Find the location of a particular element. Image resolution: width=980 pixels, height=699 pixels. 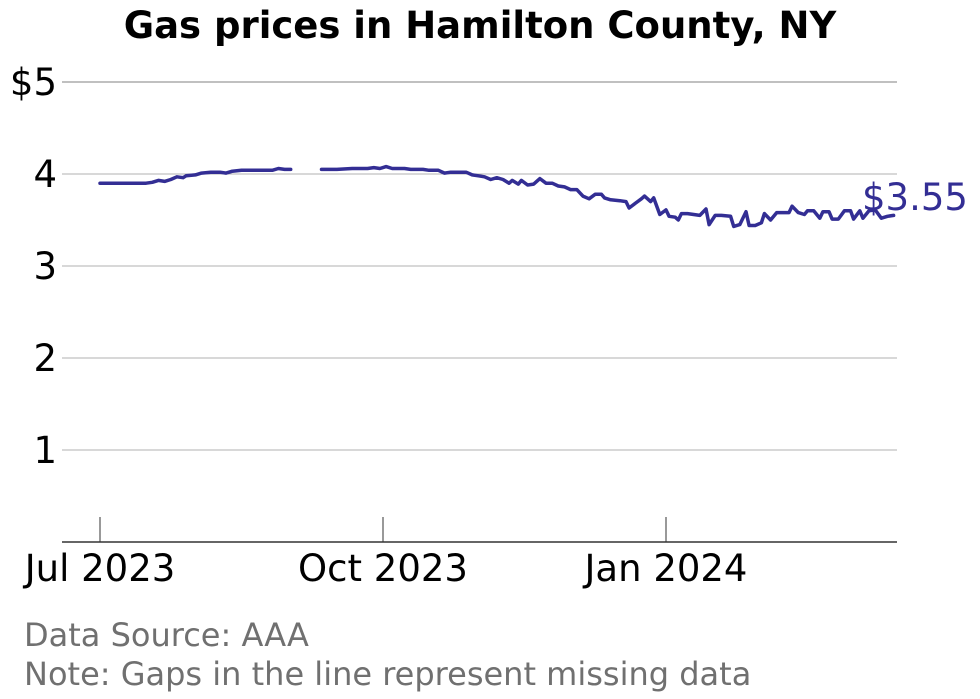

chart-title: Gas prices in Hamilton County, NY is located at coordinates (481, 25).